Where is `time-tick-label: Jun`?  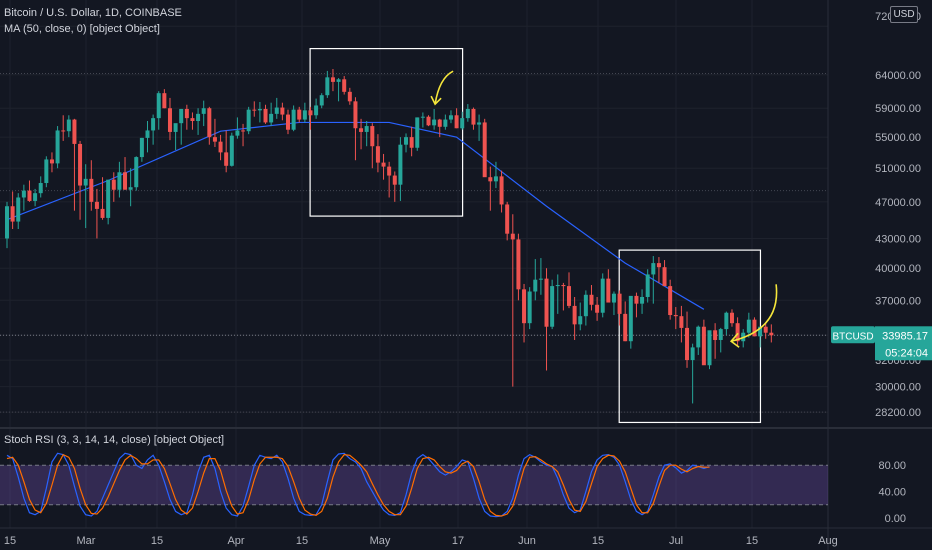
time-tick-label: Jun is located at coordinates (527, 541).